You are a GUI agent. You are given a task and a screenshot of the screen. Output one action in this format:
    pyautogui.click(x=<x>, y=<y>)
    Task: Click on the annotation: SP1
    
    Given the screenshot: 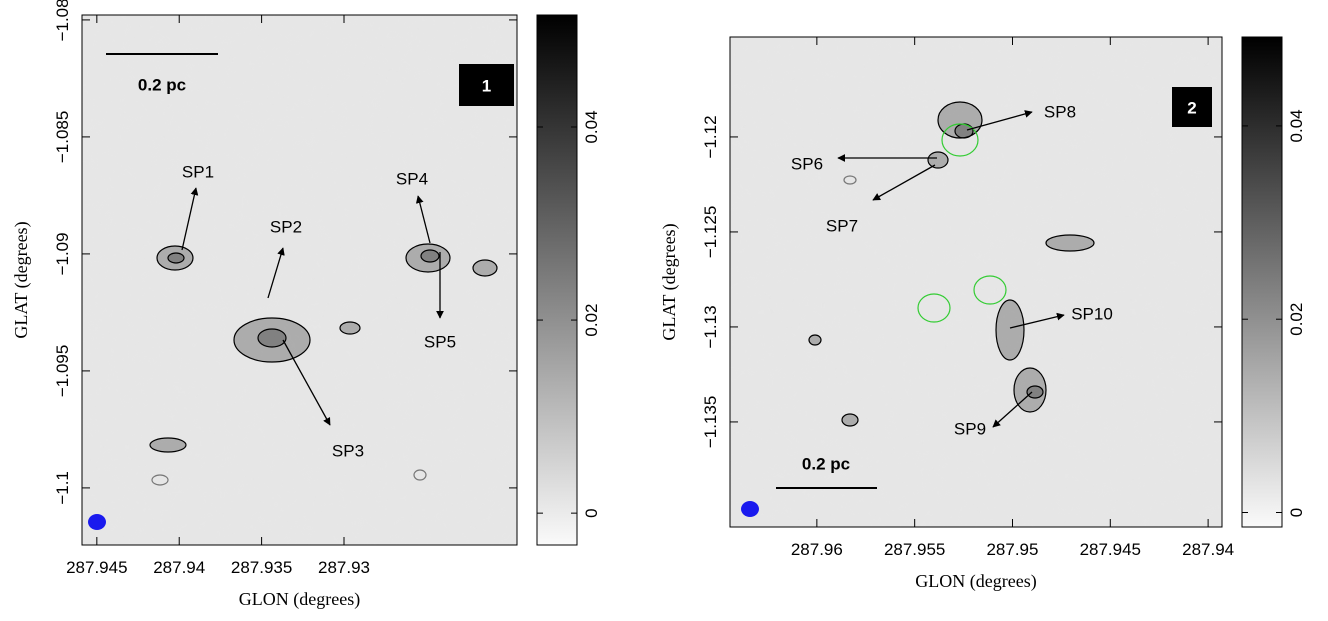 What is the action you would take?
    pyautogui.click(x=198, y=171)
    